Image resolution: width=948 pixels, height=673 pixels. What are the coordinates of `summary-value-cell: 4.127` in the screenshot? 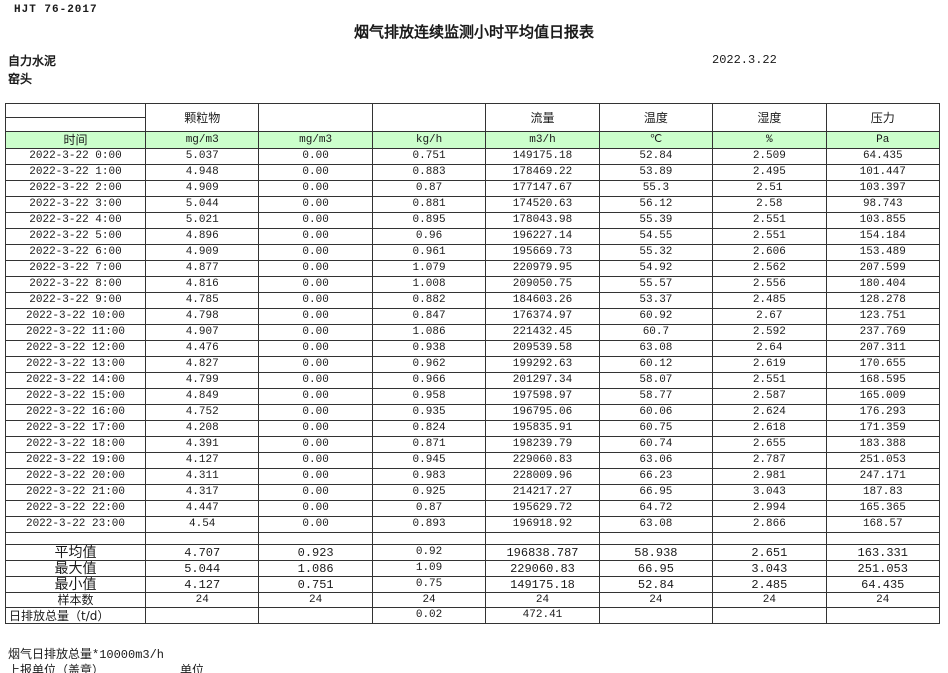 It's located at (202, 584).